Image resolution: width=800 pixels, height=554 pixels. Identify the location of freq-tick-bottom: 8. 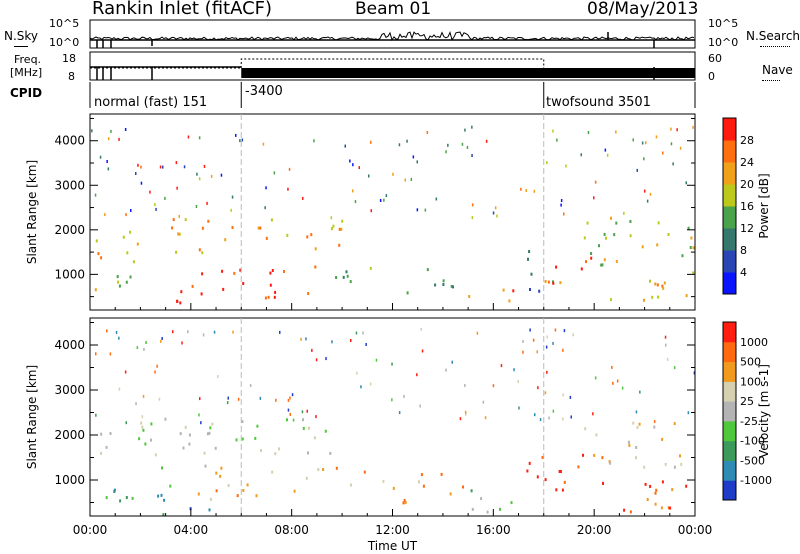
(71, 76).